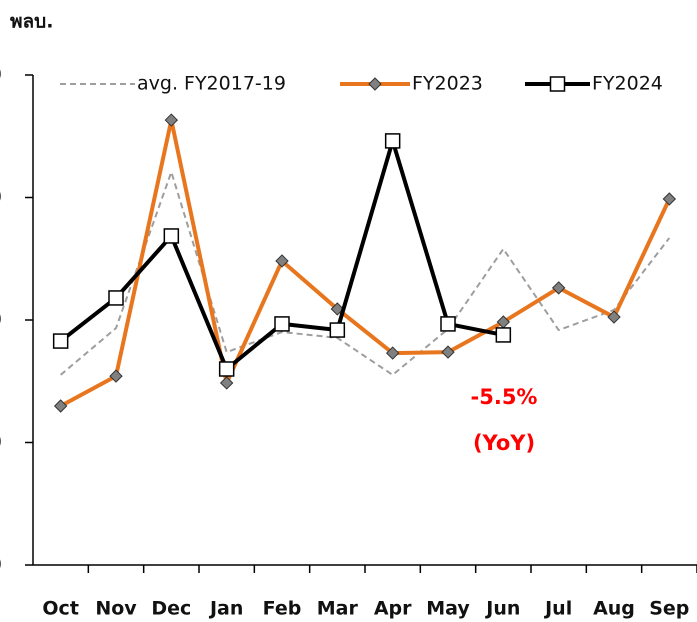  What do you see at coordinates (338, 609) in the screenshot?
I see `x-tick-label: Mar` at bounding box center [338, 609].